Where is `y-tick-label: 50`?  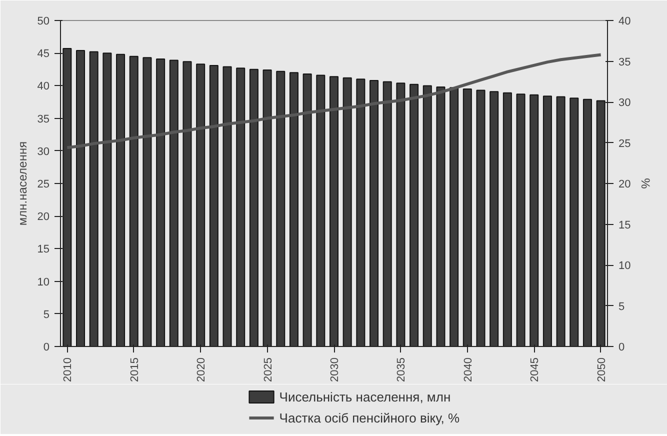 y-tick-label: 50 is located at coordinates (43, 22).